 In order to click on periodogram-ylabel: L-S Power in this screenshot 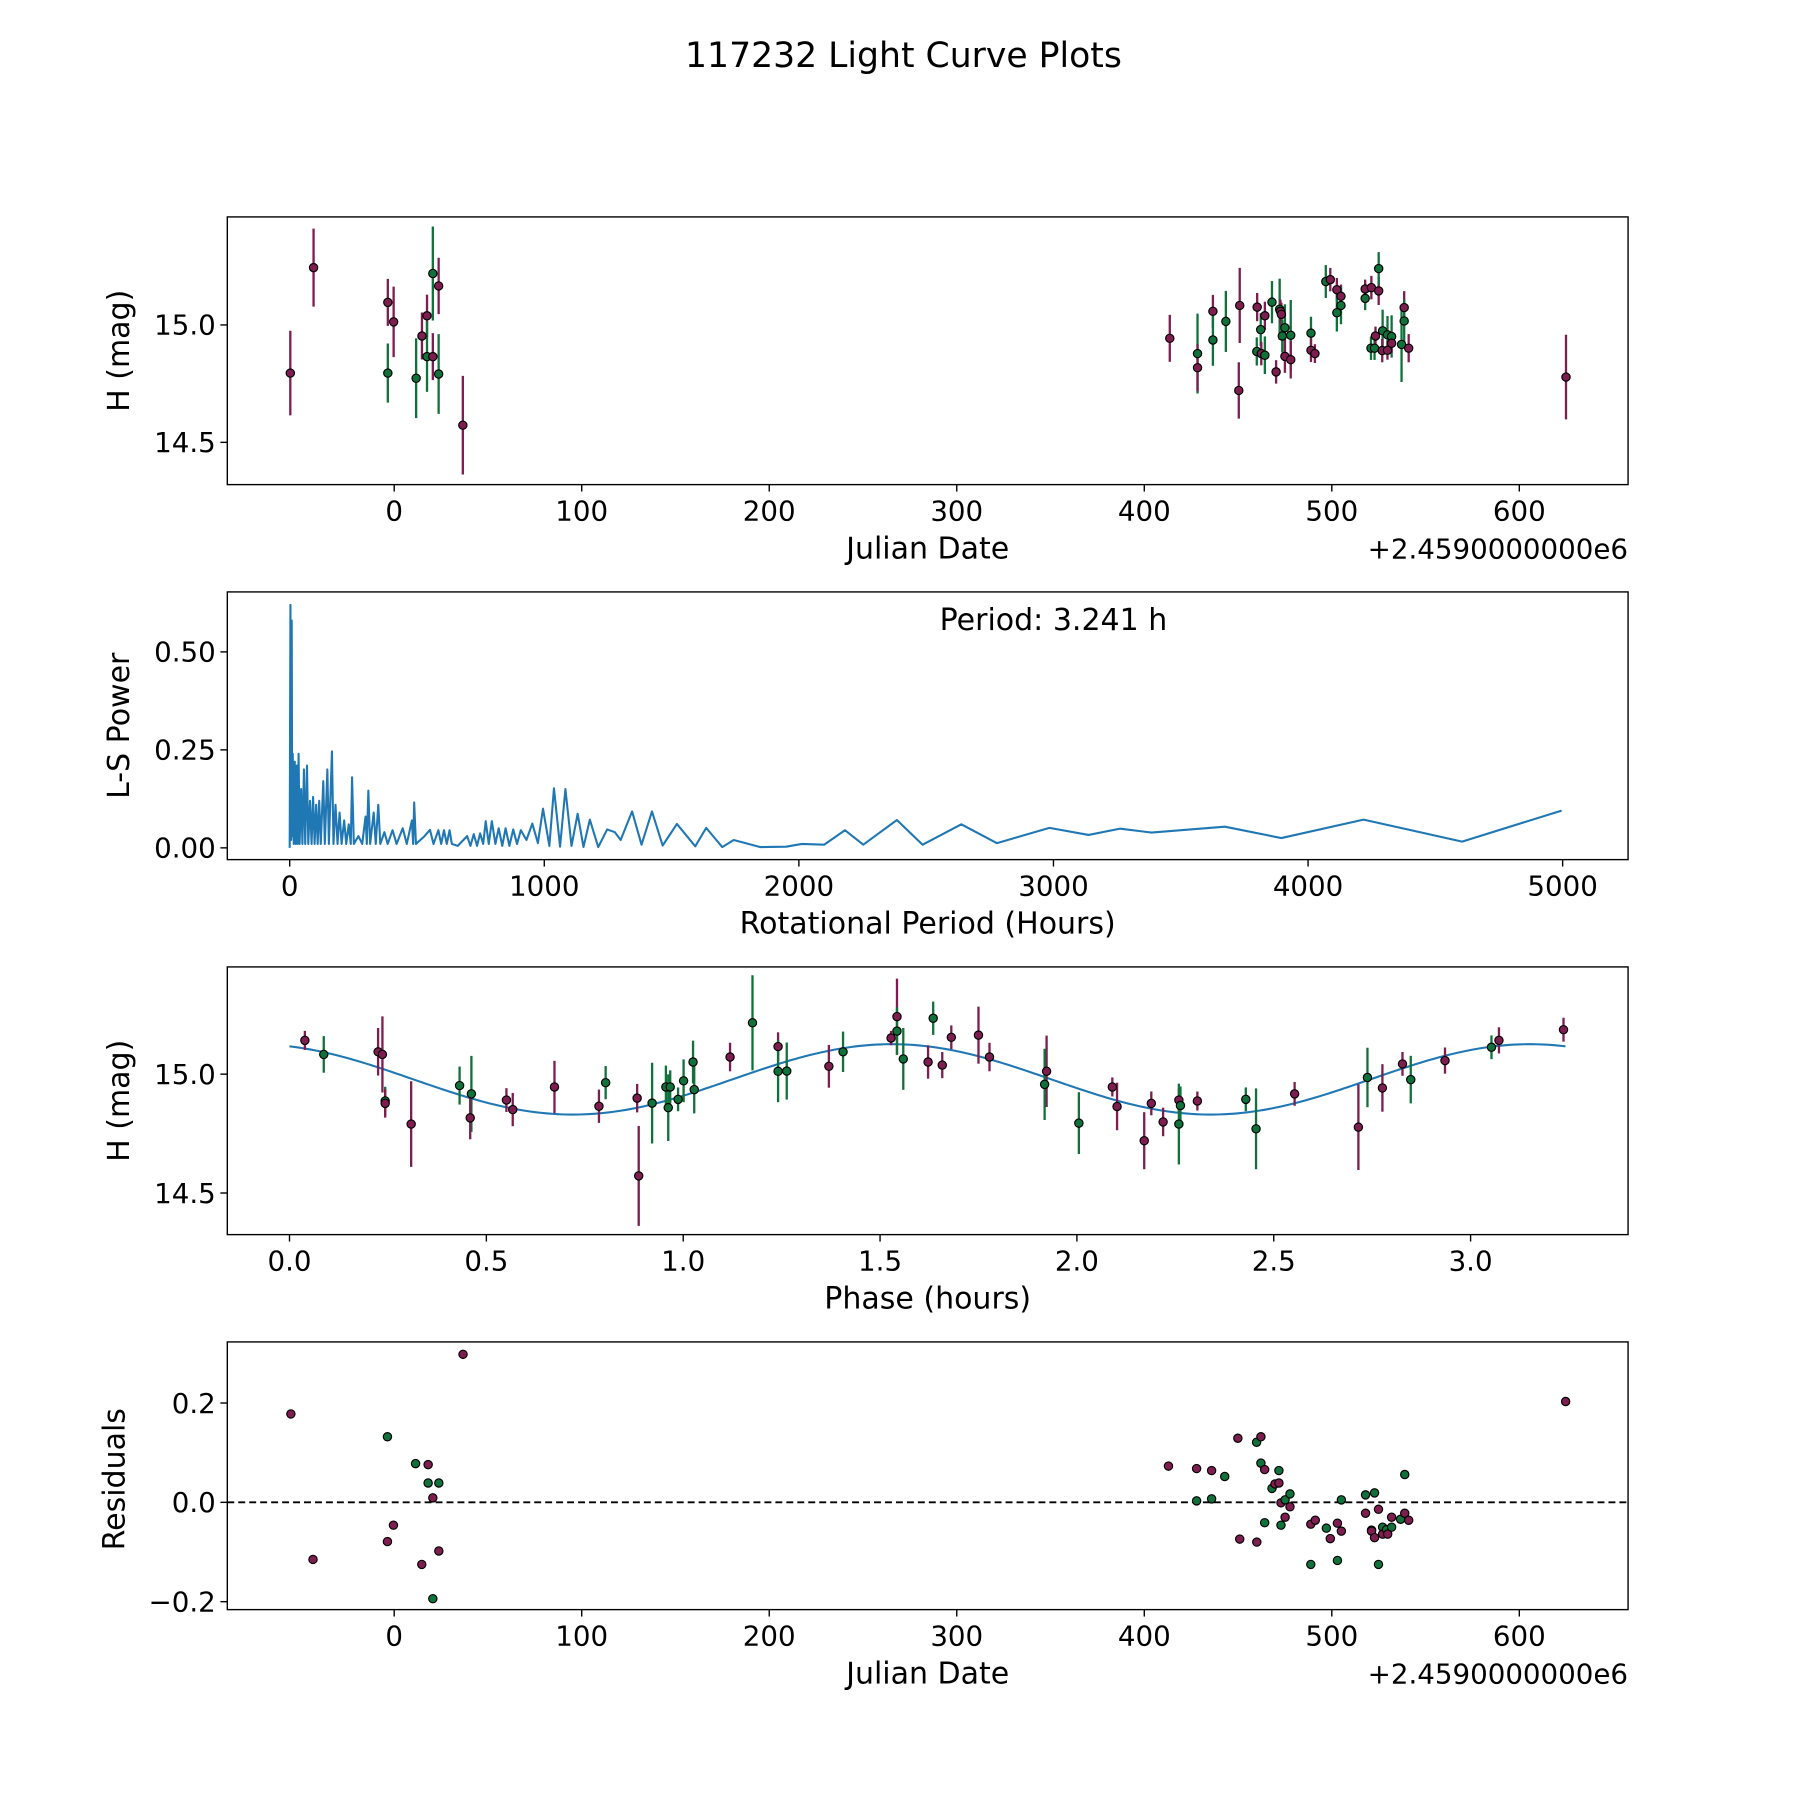, I will do `click(119, 725)`.